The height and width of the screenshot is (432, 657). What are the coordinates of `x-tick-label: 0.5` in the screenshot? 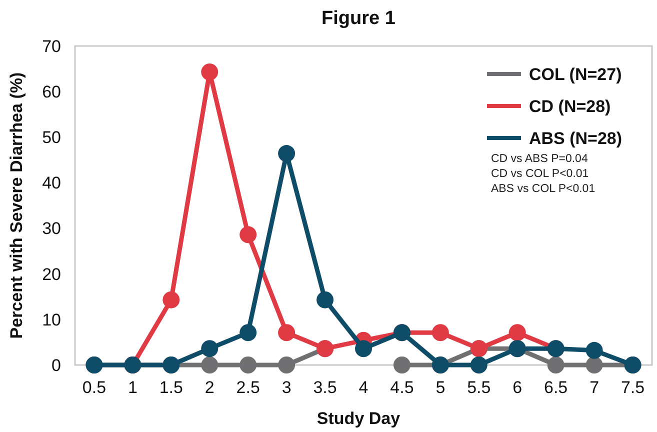 It's located at (94, 387).